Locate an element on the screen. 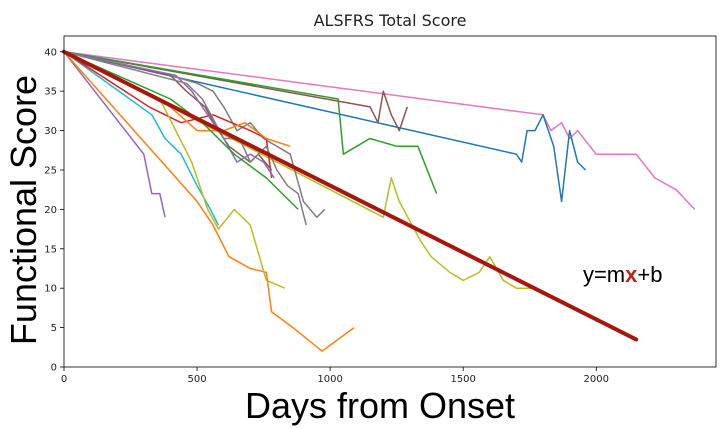 The width and height of the screenshot is (725, 429). y-axis-label: Functional Score is located at coordinates (23, 210).